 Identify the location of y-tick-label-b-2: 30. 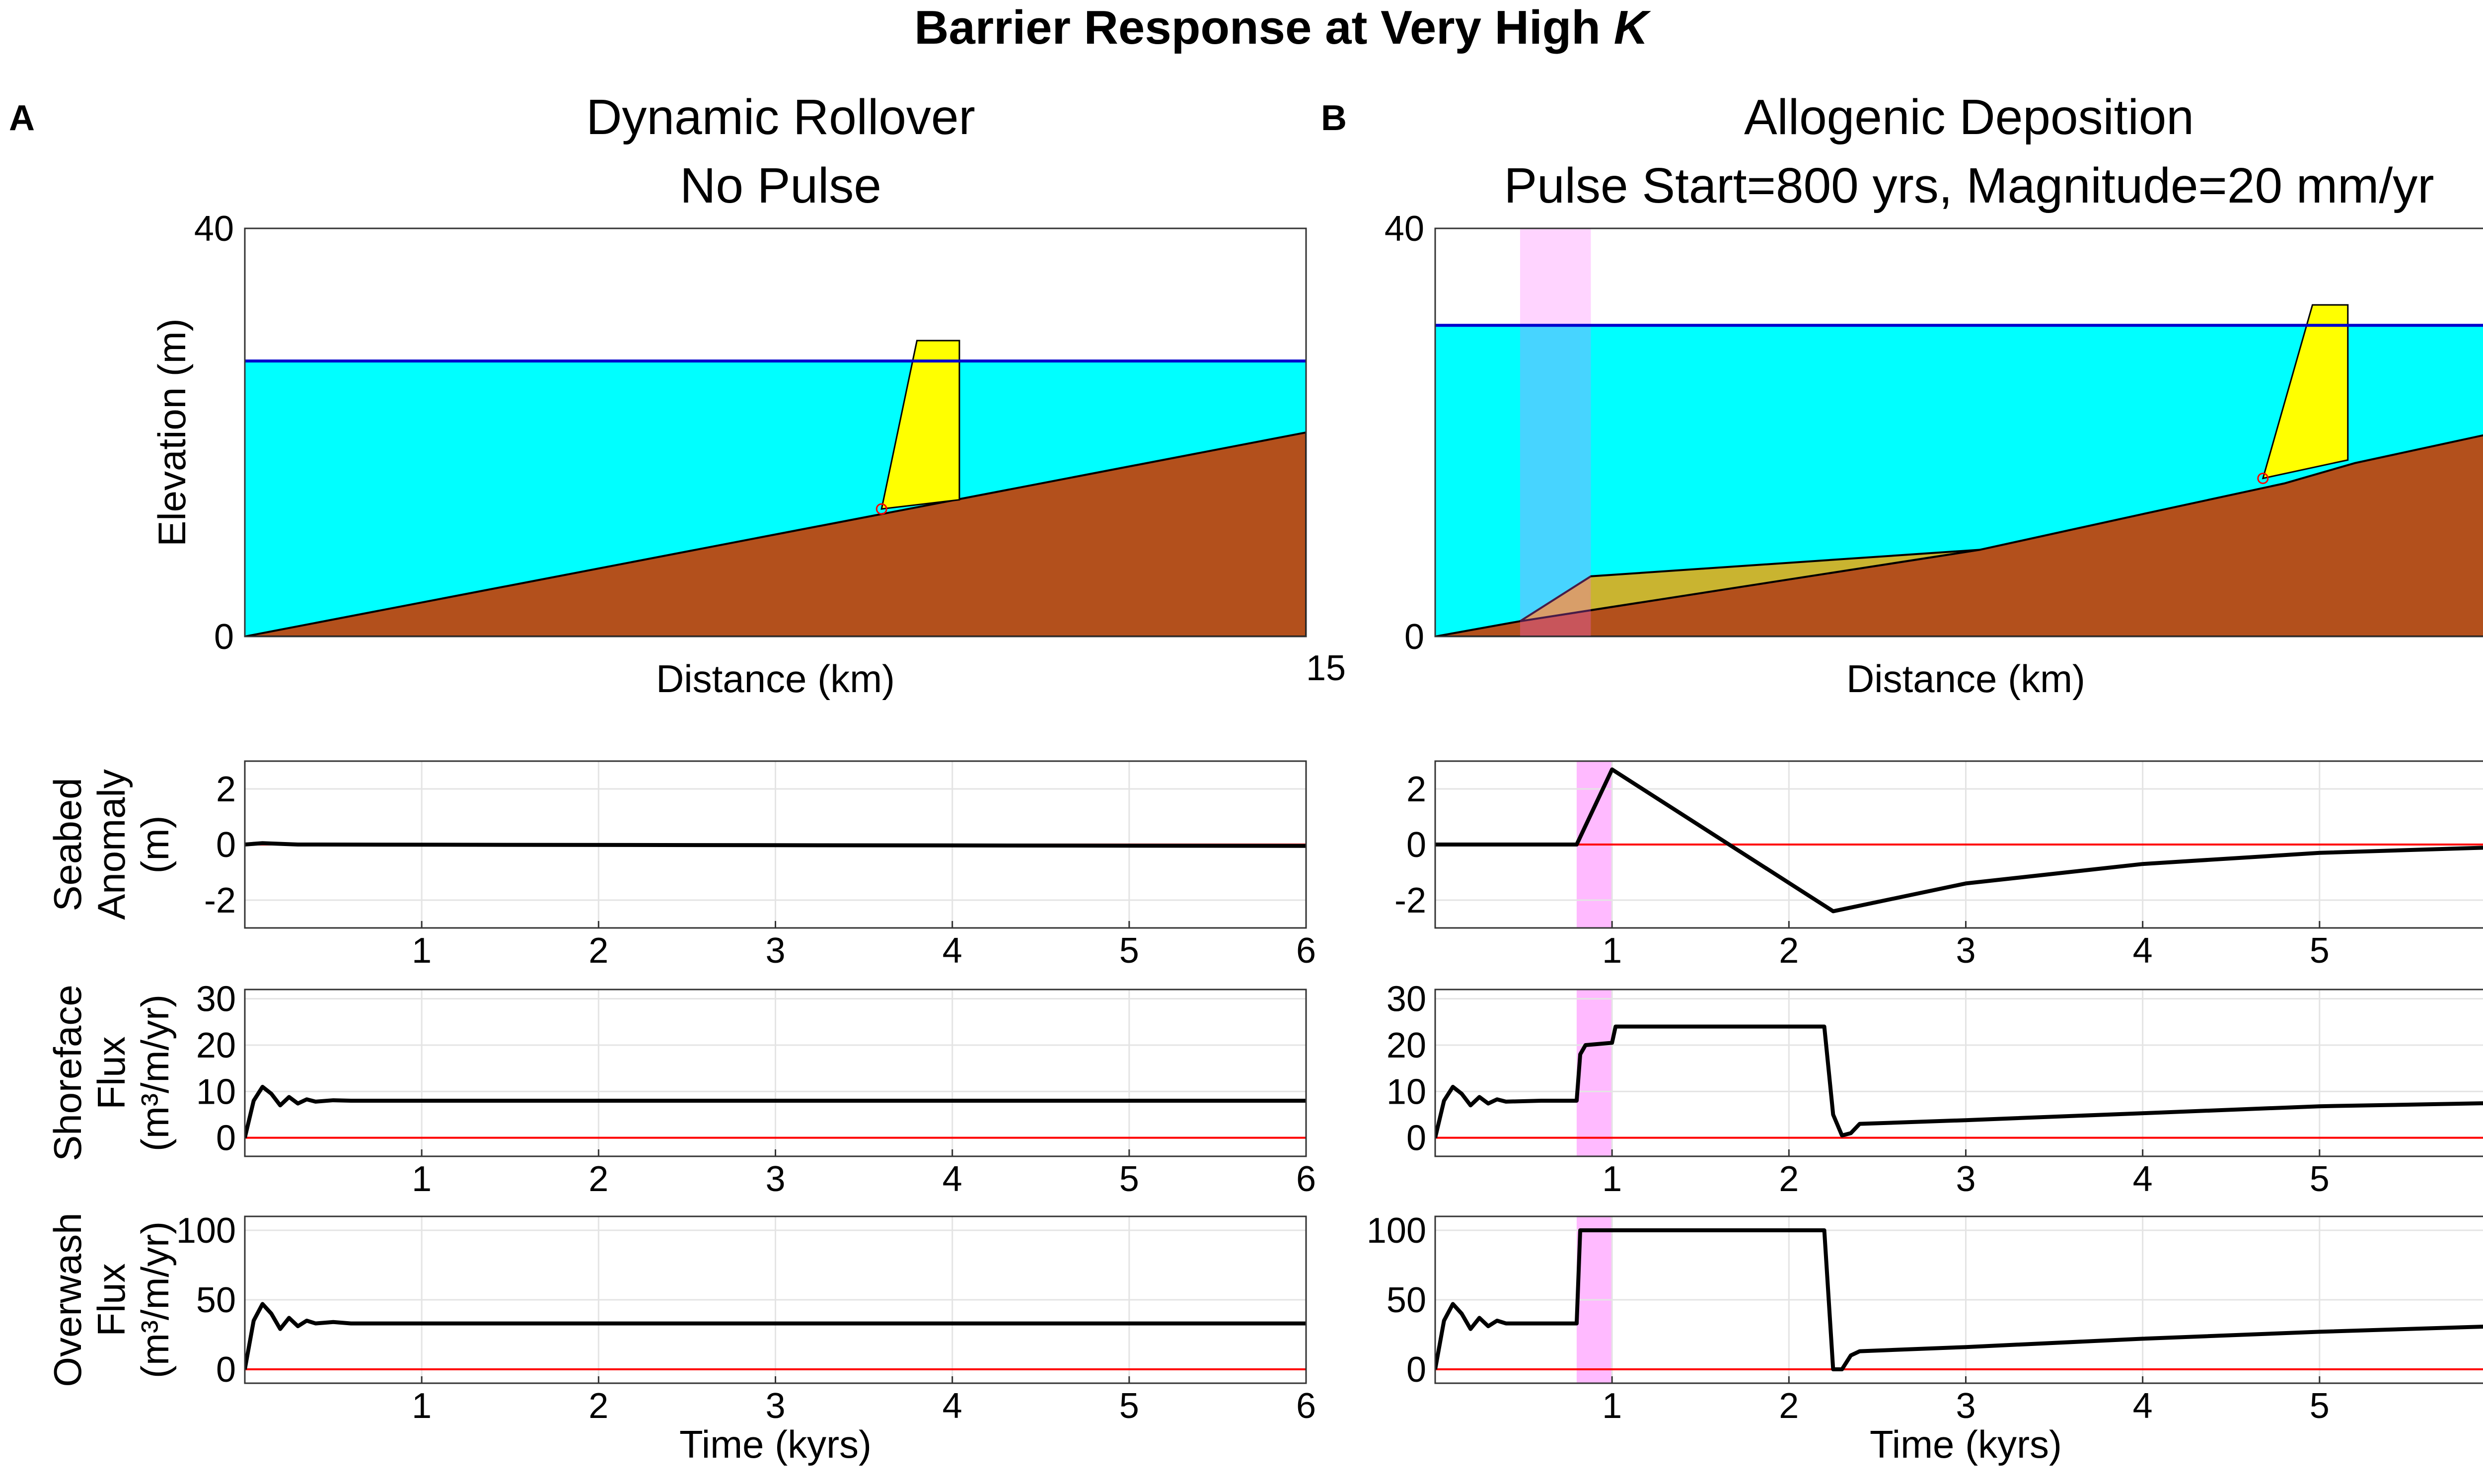
(1406, 999).